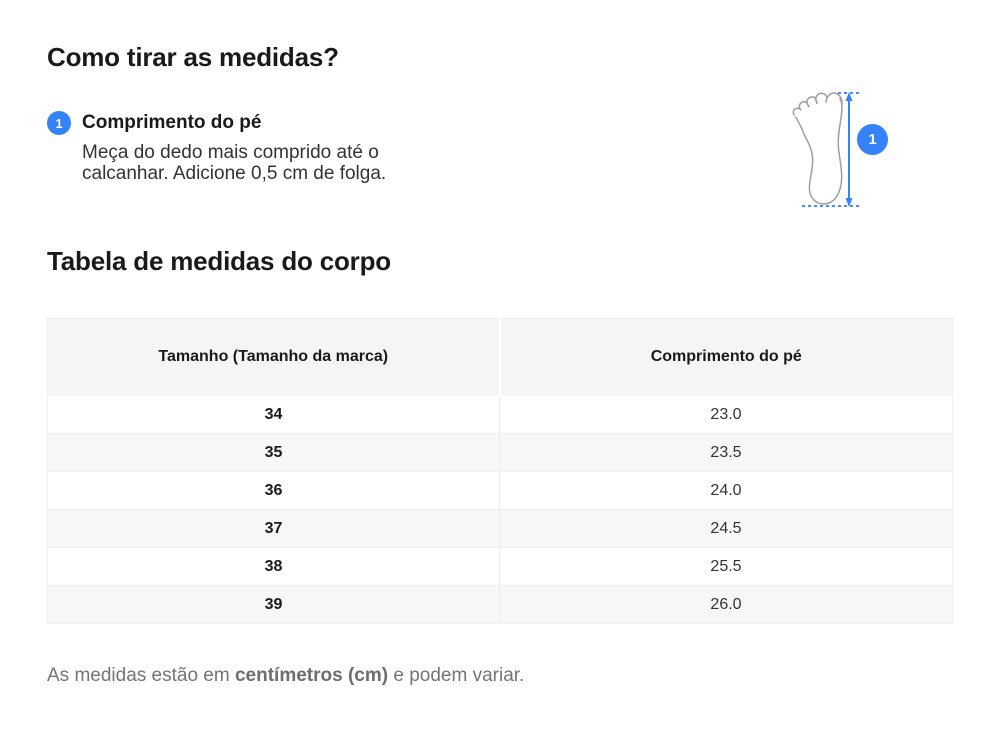 This screenshot has height=735, width=1000. What do you see at coordinates (273, 490) in the screenshot?
I see `size-cell: 36` at bounding box center [273, 490].